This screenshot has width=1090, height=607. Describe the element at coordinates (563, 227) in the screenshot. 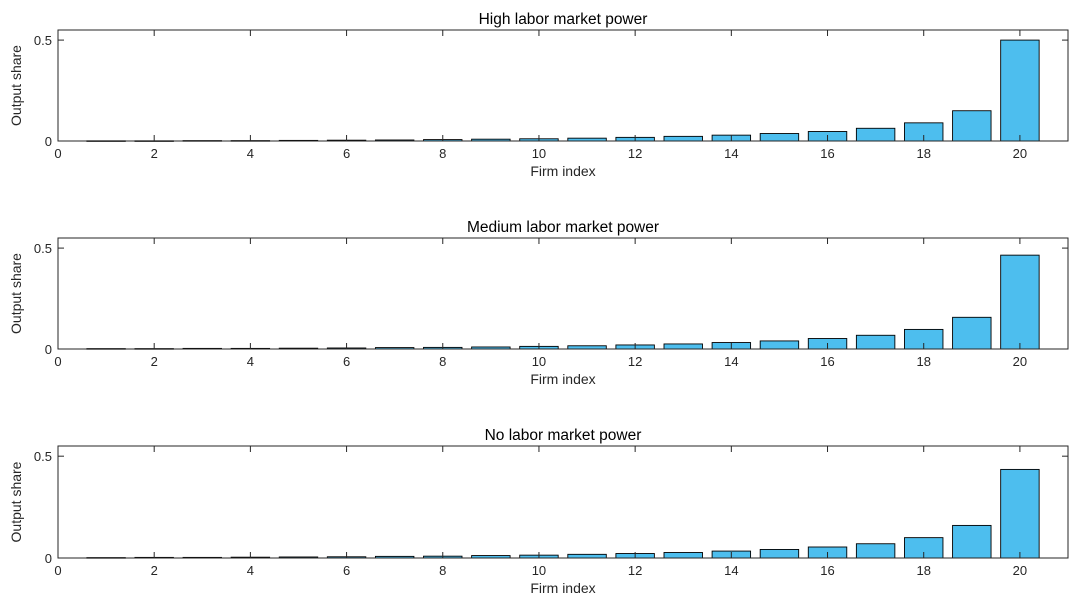

I see `chart-title: Medium labor market power` at that location.